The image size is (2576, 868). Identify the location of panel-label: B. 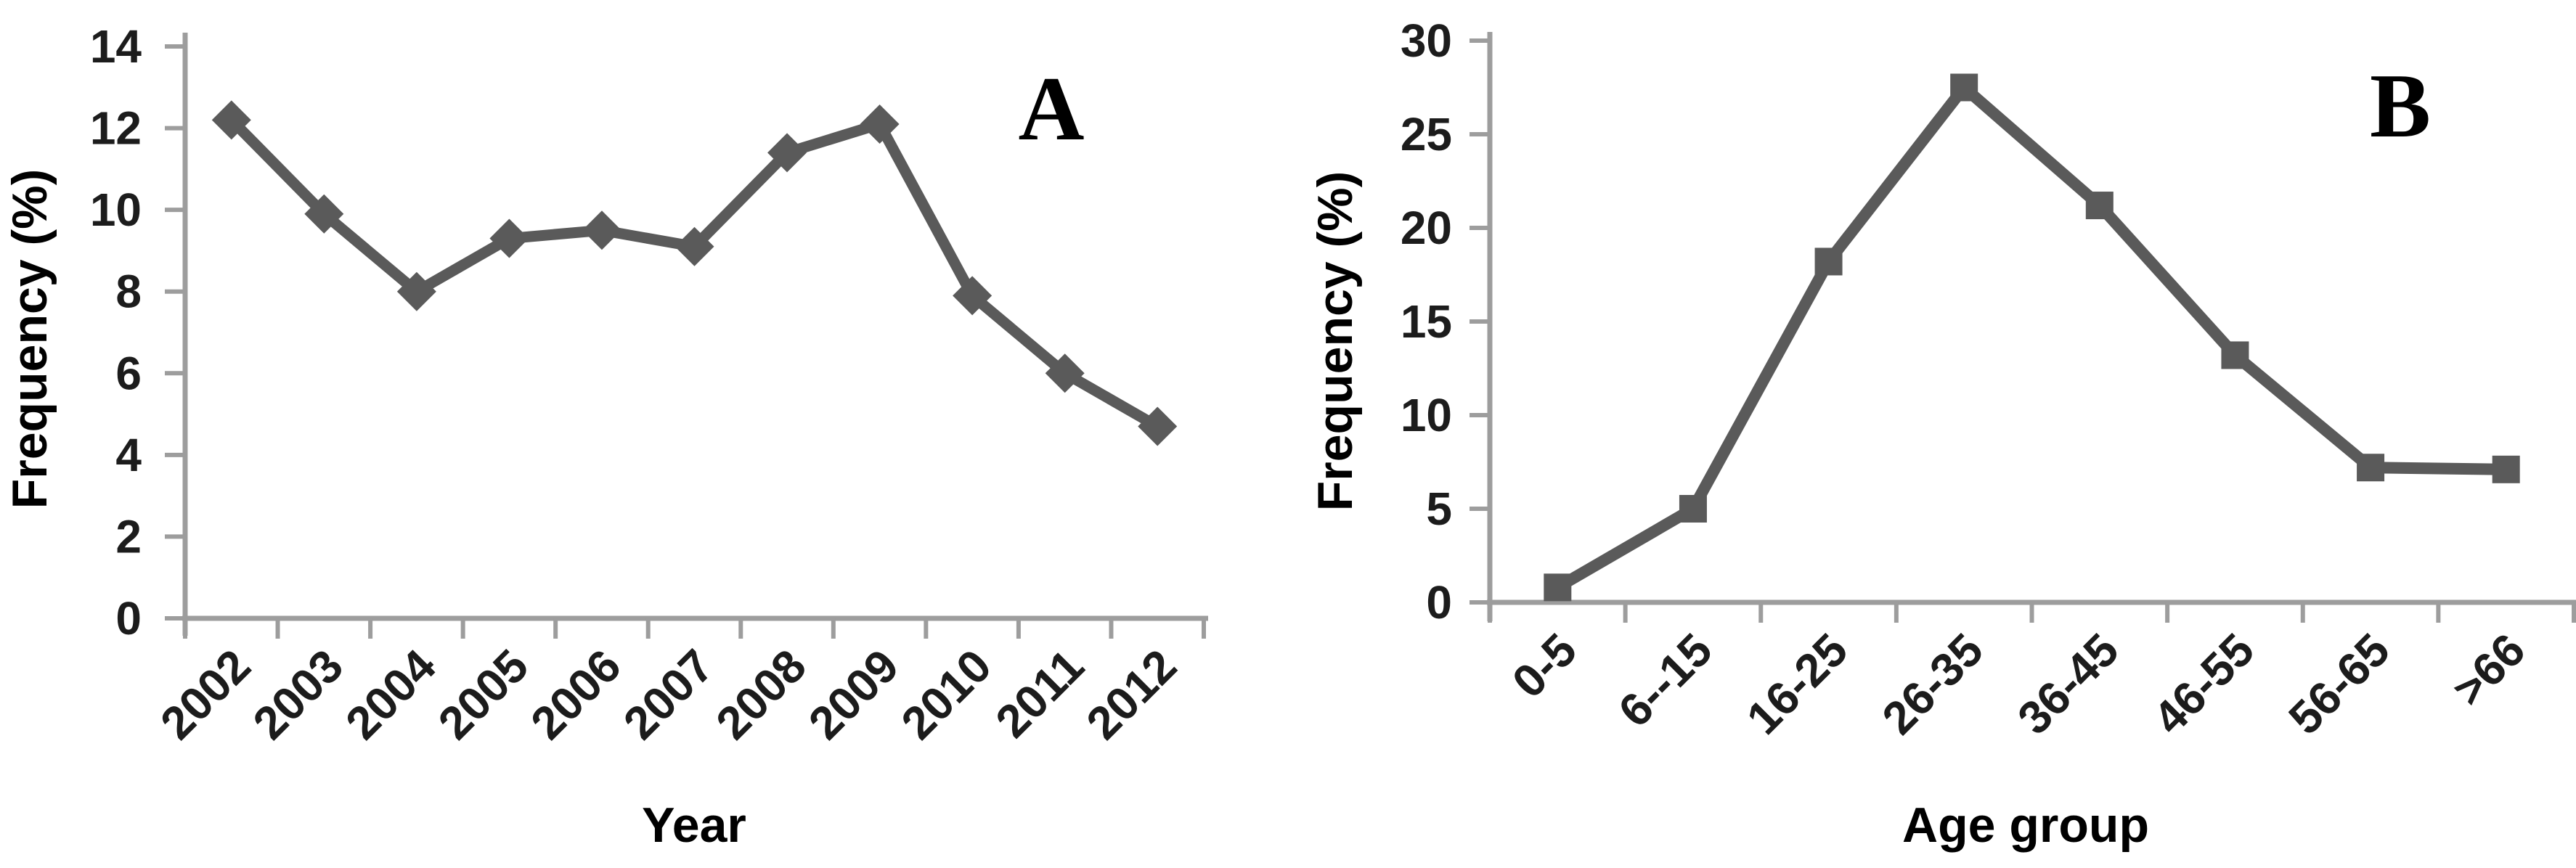
(2400, 106).